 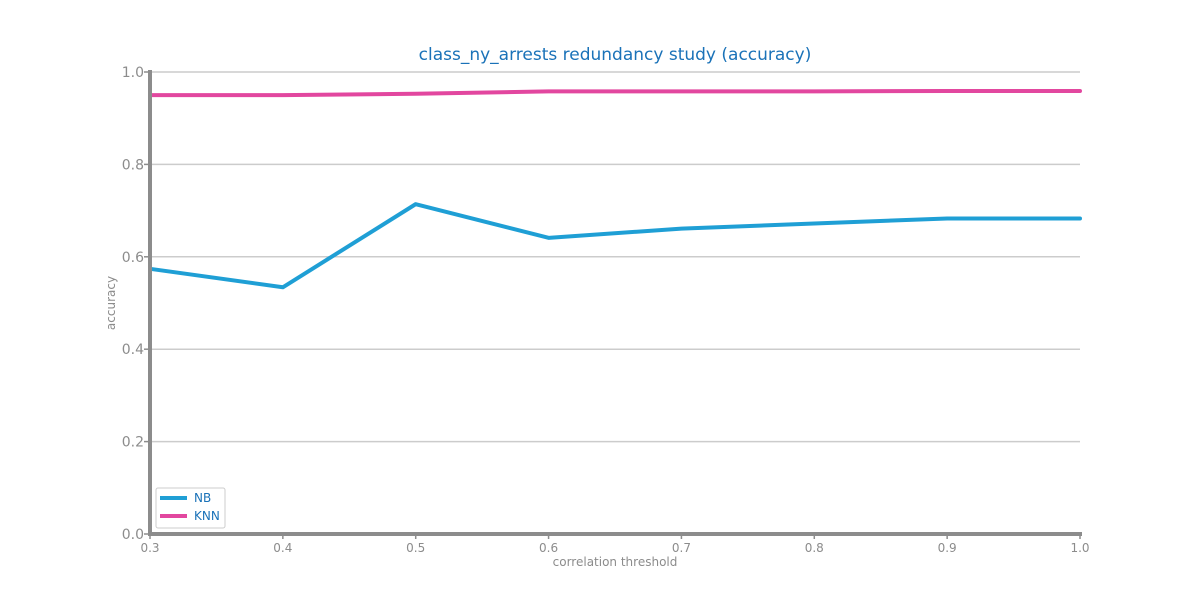 What do you see at coordinates (133, 258) in the screenshot?
I see `y-tick-label-3: 0.6` at bounding box center [133, 258].